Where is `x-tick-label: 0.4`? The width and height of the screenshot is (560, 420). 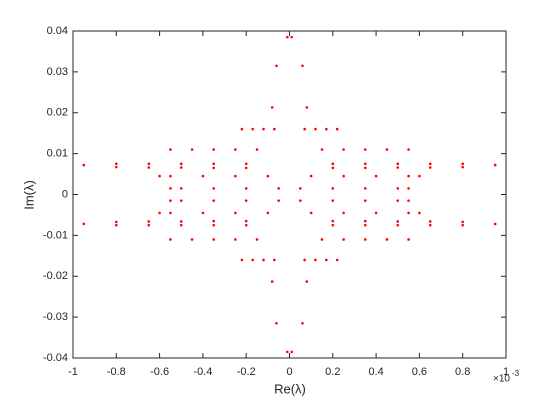
x-tick-label: 0.4 is located at coordinates (375, 372).